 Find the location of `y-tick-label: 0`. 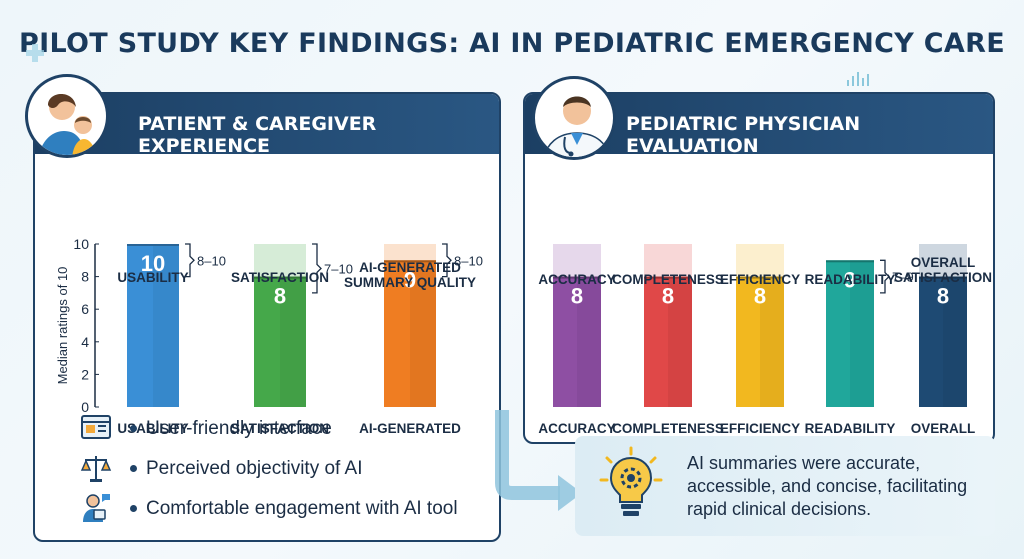

y-tick-label: 0 is located at coordinates (85, 407).